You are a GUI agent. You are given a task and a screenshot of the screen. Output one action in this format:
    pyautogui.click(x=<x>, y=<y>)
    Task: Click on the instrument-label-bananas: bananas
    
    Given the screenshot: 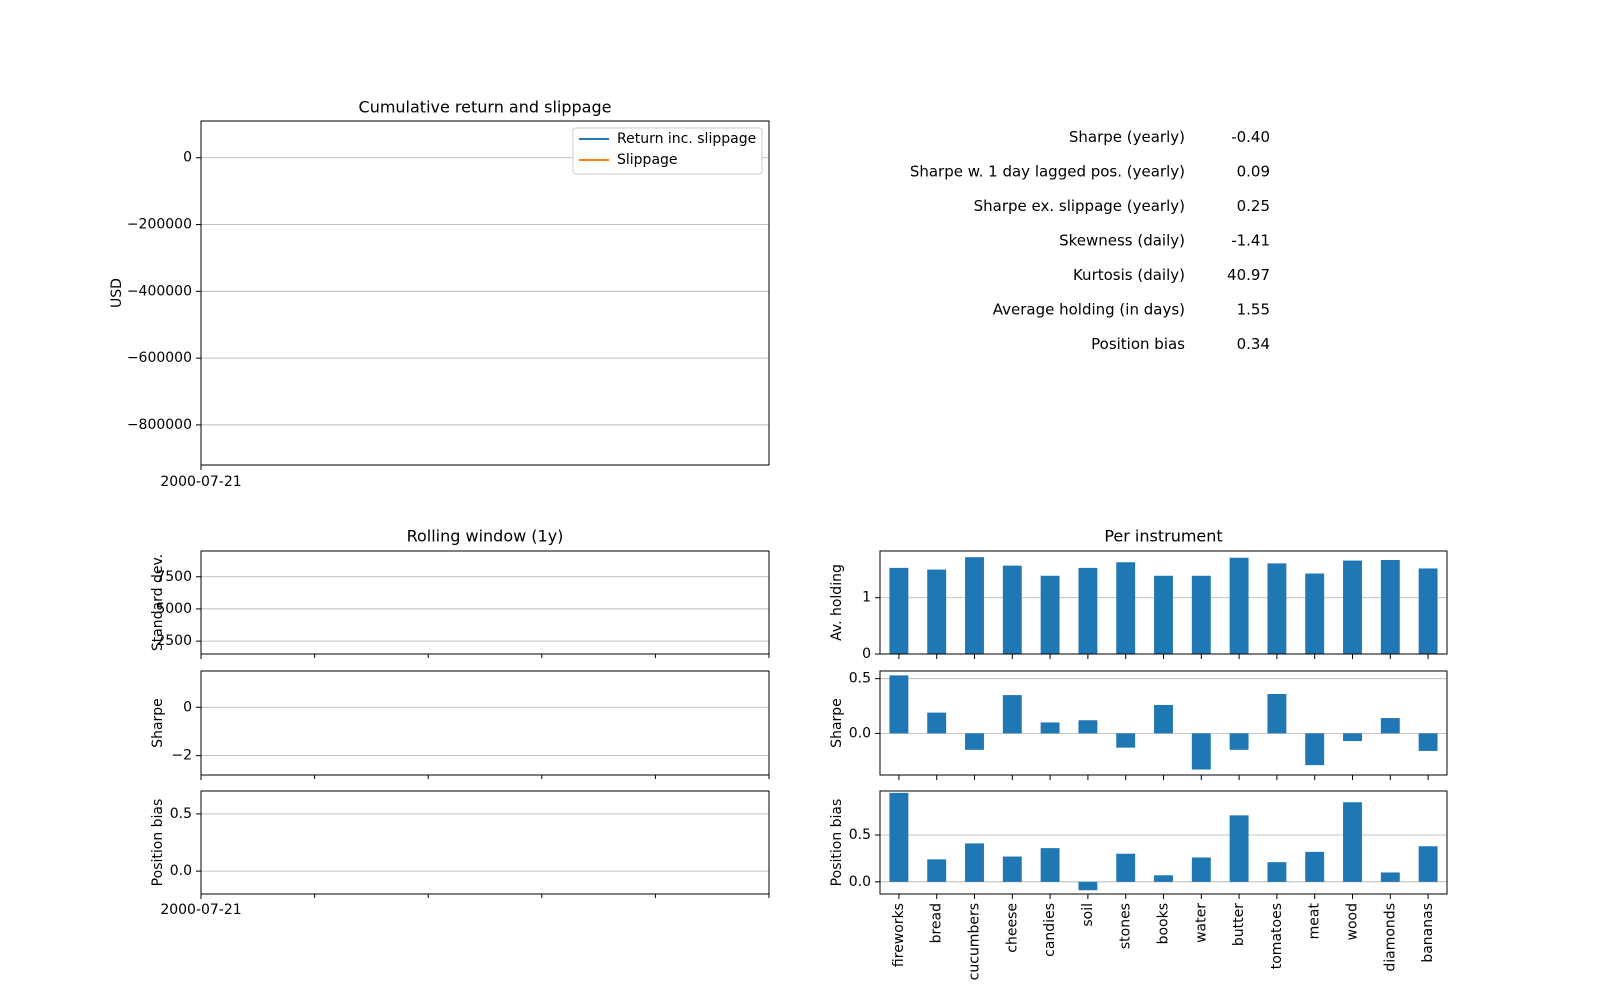 What is the action you would take?
    pyautogui.click(x=1428, y=933)
    